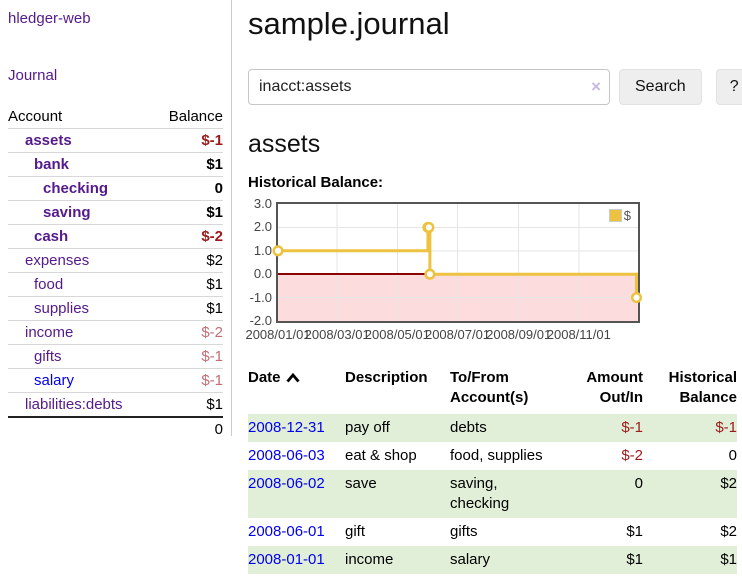 This screenshot has height=582, width=742. What do you see at coordinates (632, 455) in the screenshot?
I see `transaction-amount: $-2` at bounding box center [632, 455].